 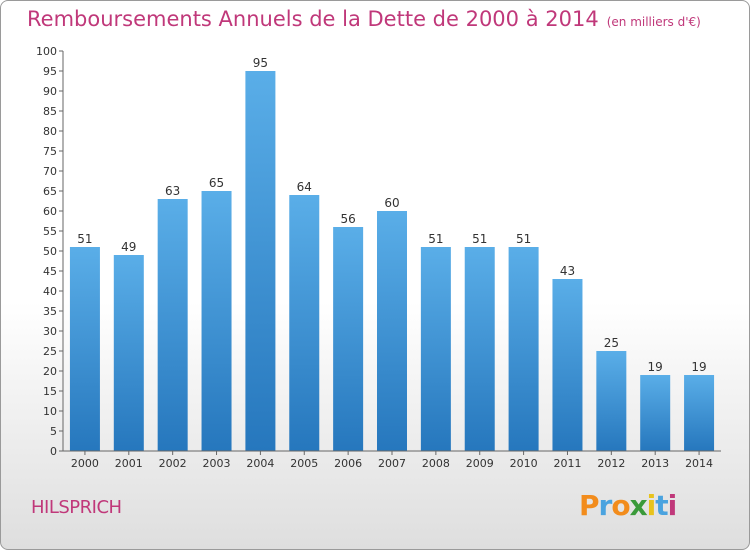 I want to click on bar-2004, so click(x=260, y=261).